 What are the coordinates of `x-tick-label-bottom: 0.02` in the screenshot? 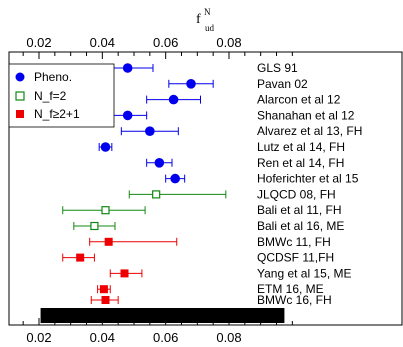 It's located at (38, 337).